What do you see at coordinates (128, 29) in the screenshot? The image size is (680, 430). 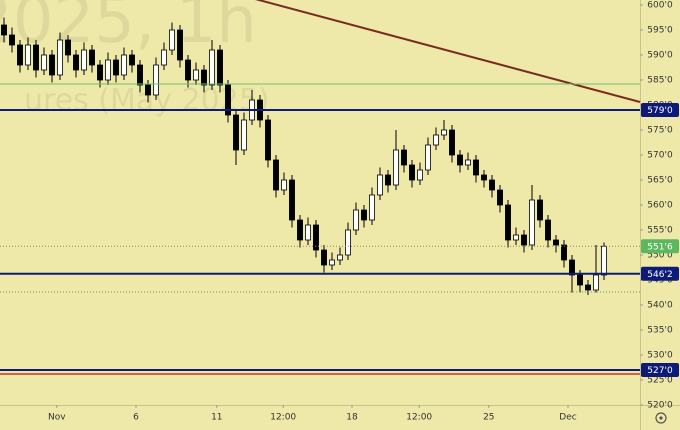 I see `watermark: 2025, 1h` at bounding box center [128, 29].